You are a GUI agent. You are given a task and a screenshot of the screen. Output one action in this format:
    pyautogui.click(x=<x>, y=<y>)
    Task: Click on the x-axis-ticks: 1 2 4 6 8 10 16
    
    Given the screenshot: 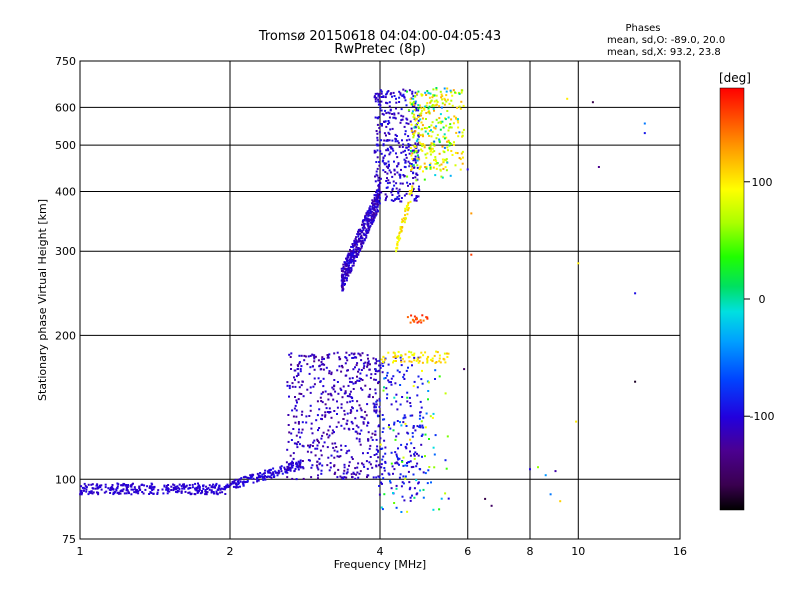 What is the action you would take?
    pyautogui.click(x=382, y=551)
    